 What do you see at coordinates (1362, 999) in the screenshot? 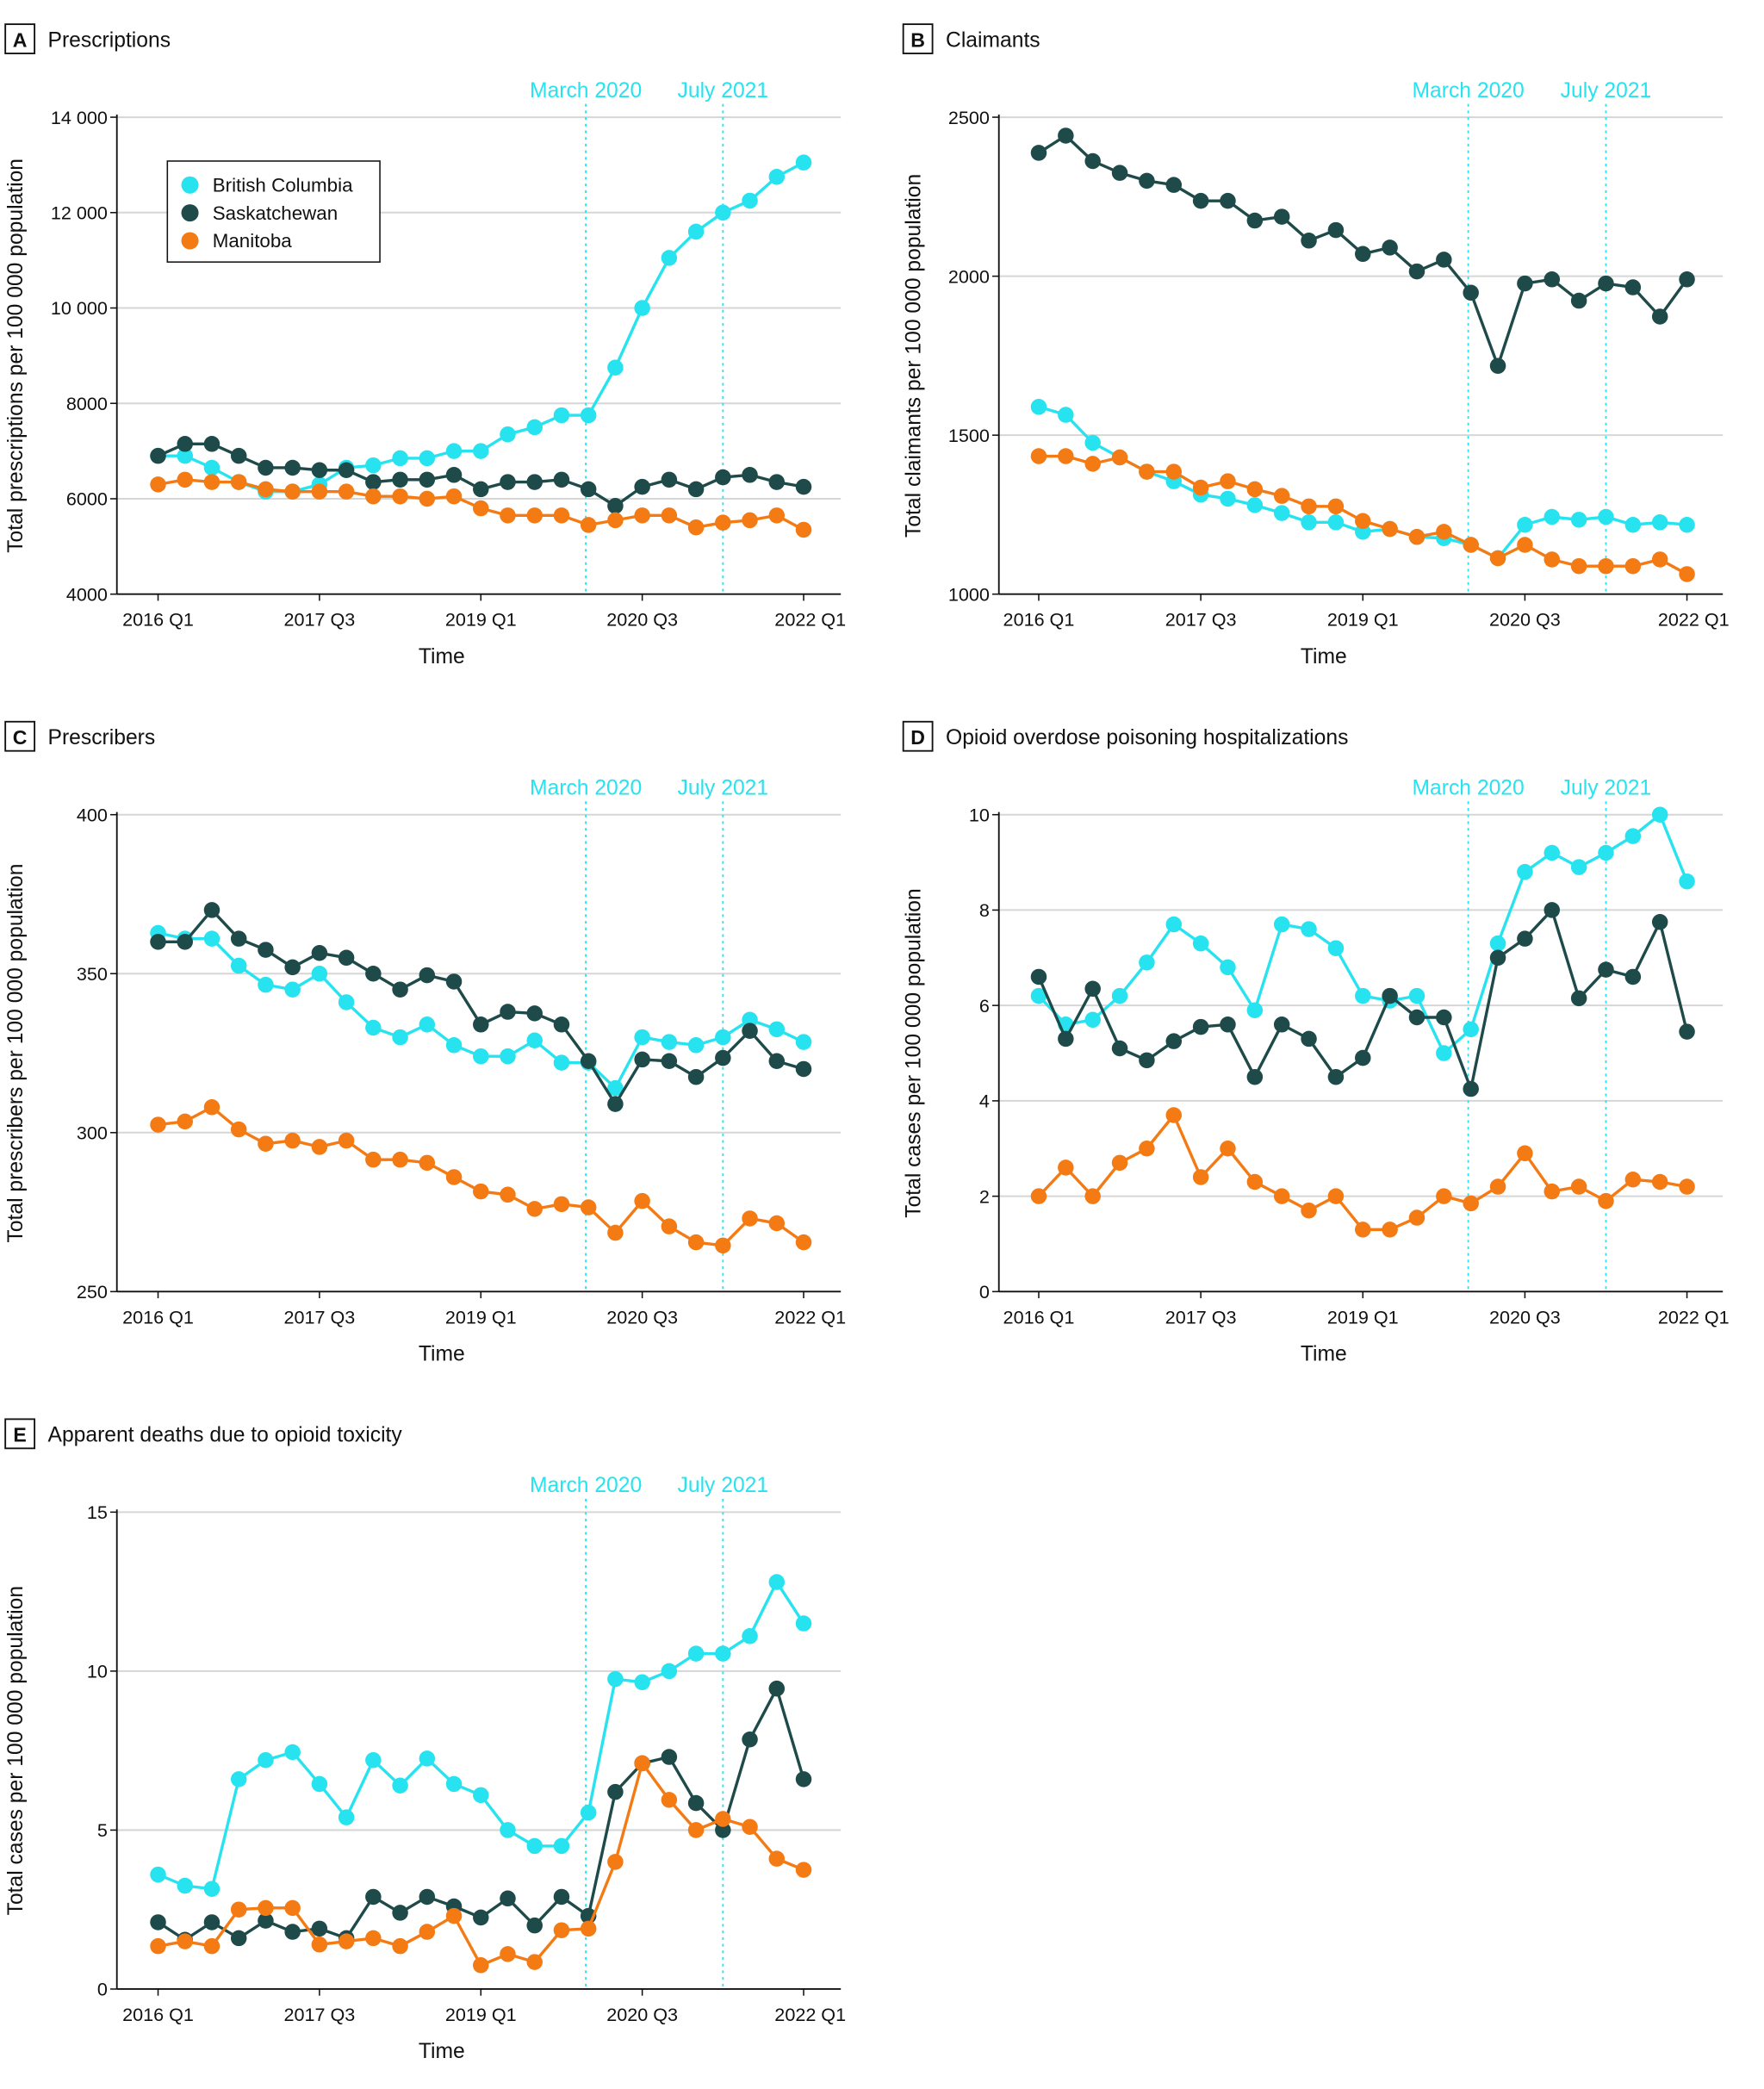
I see `series-saskatchewan` at bounding box center [1362, 999].